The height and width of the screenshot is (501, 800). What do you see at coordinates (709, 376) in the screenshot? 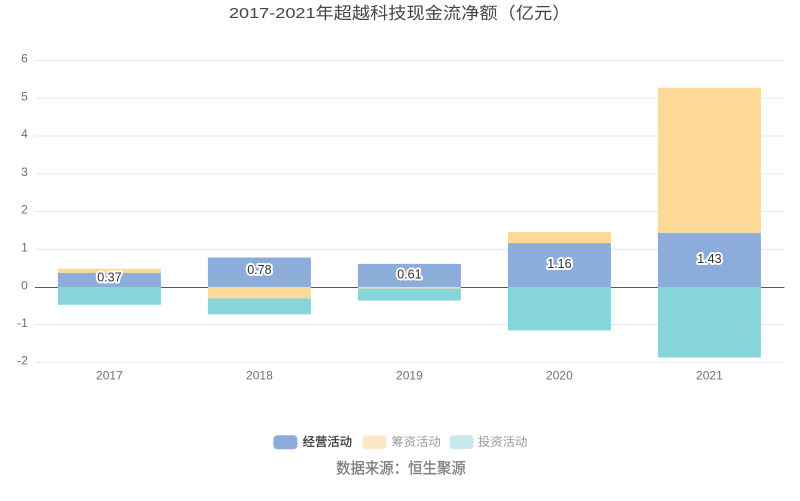
I see `svg-text: 2021` at bounding box center [709, 376].